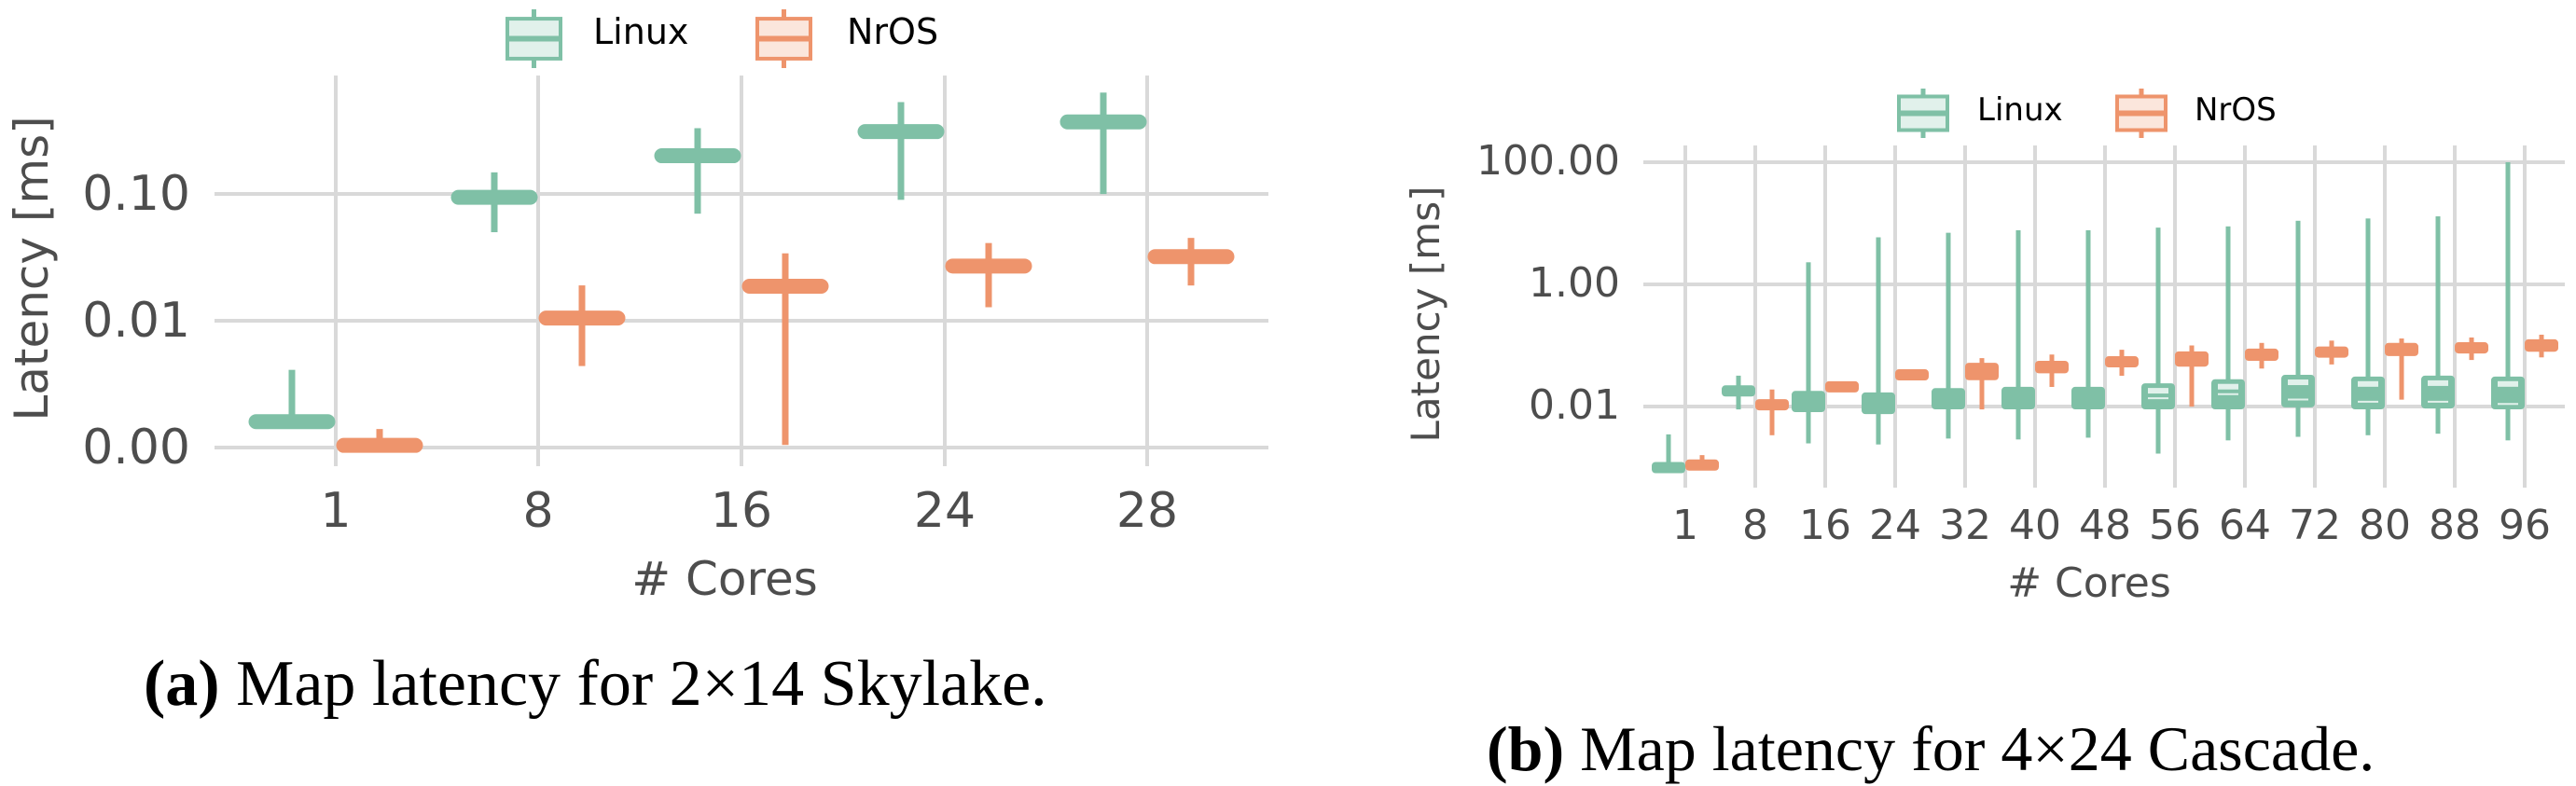  What do you see at coordinates (136, 448) in the screenshot?
I see `y-tick-label-a: 0.00` at bounding box center [136, 448].